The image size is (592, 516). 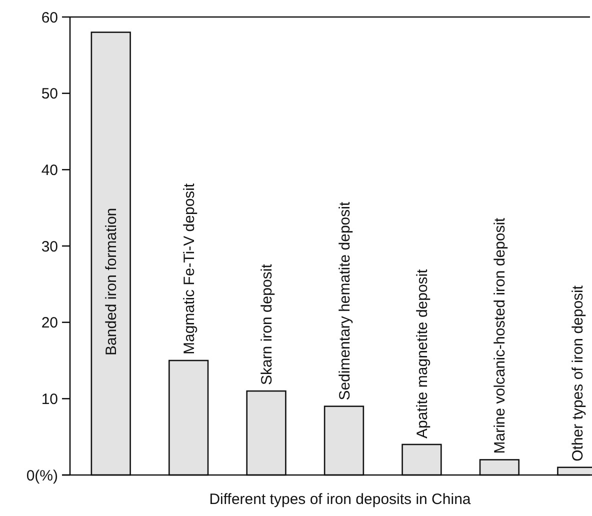 What do you see at coordinates (500, 335) in the screenshot?
I see `x-tick-label: Marine volcanic-hosted iron deposit` at bounding box center [500, 335].